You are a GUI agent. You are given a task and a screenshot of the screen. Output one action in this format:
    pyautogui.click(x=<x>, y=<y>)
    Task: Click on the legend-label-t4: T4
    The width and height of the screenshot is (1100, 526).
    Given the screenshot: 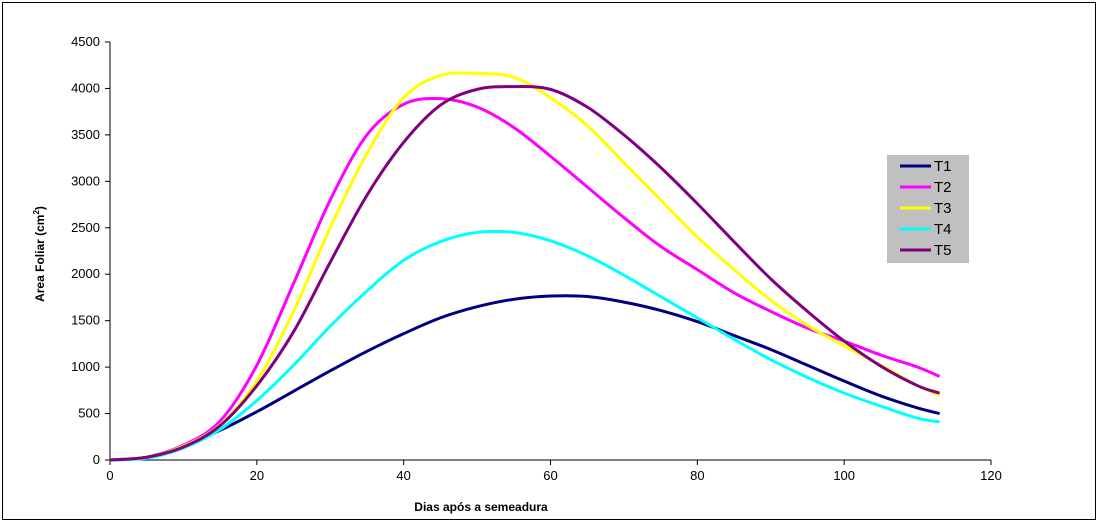 What is the action you would take?
    pyautogui.click(x=943, y=229)
    